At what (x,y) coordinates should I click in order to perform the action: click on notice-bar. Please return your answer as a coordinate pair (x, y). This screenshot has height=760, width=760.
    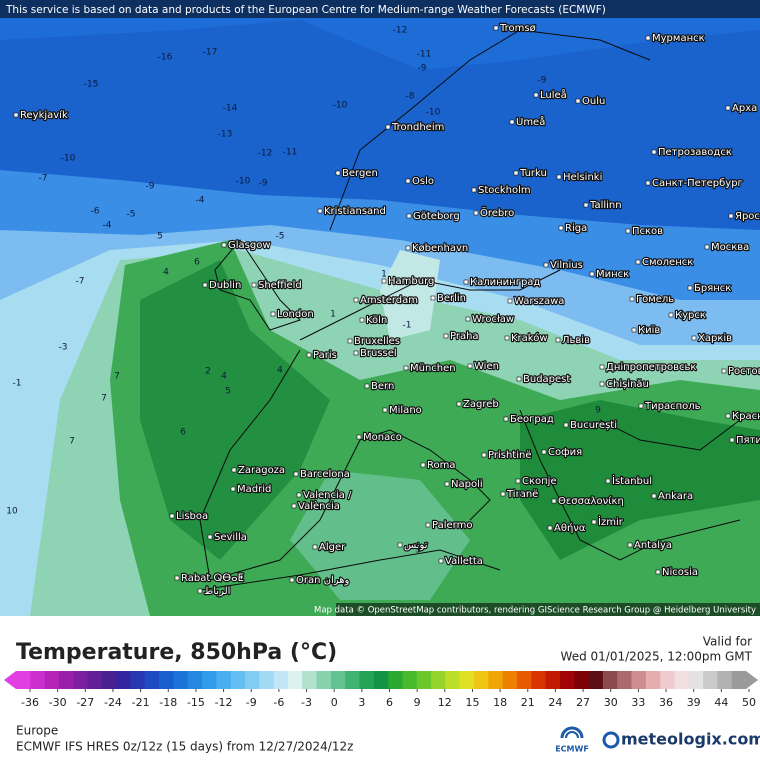
    Looking at the image, I should click on (380, 9).